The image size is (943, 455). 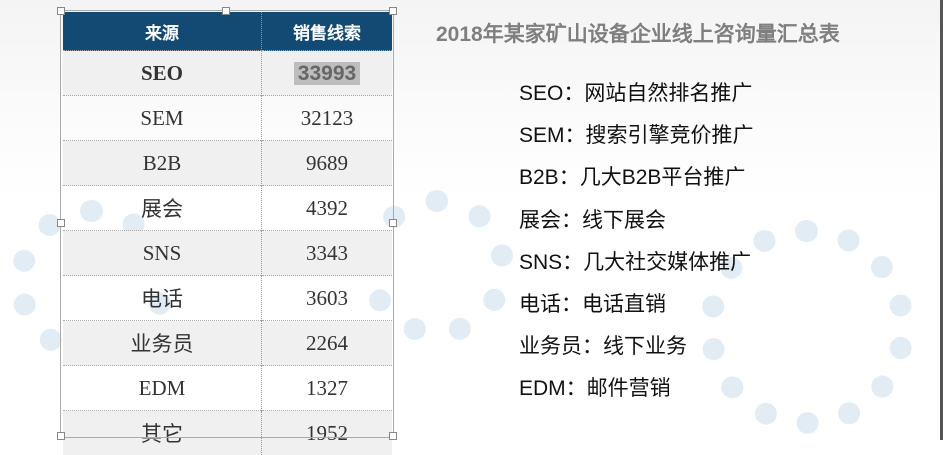 I want to click on legend-item: B2B：几大B2B平台推广, so click(x=636, y=183).